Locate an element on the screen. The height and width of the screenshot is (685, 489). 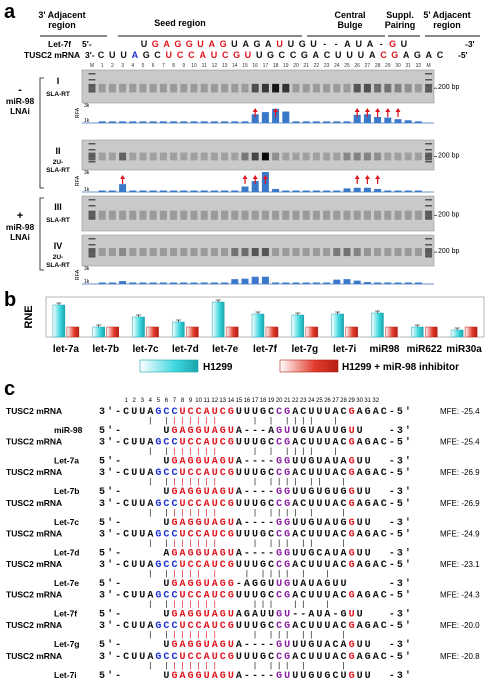
position-number: 16 is located at coordinates (247, 401).